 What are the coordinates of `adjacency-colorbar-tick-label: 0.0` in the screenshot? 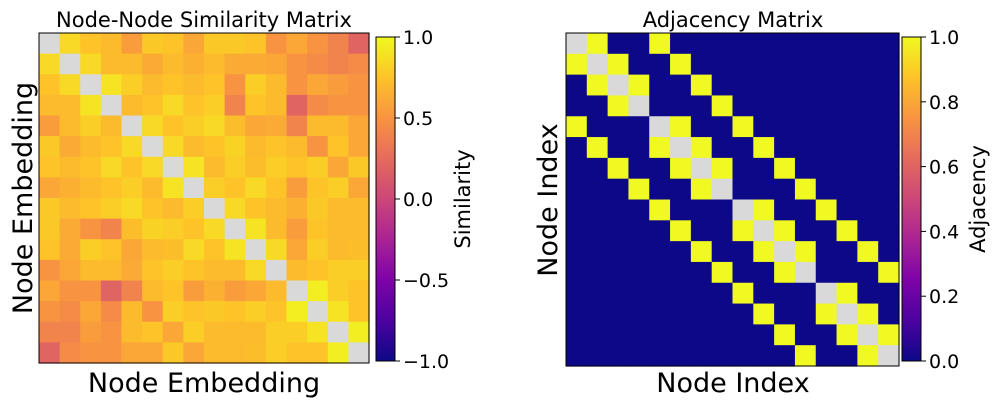 It's located at (944, 362).